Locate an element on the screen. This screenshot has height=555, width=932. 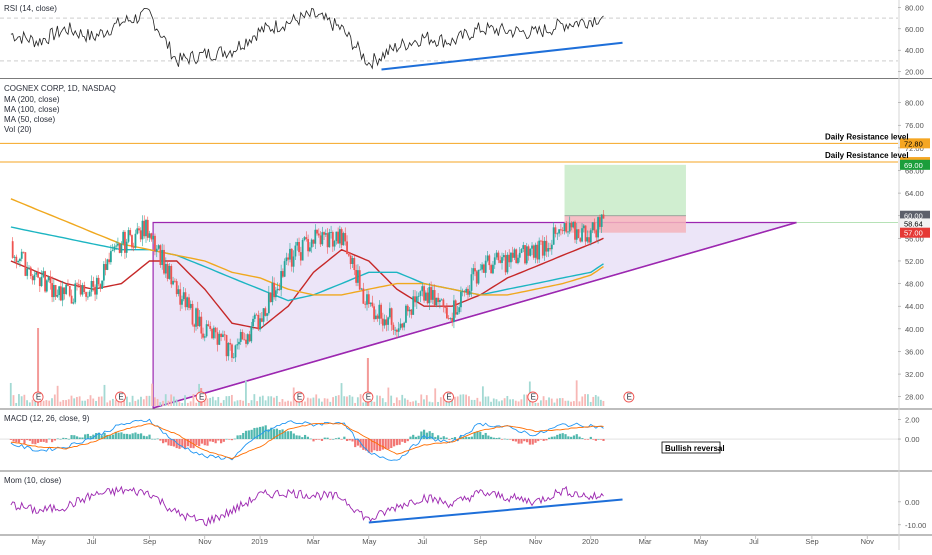
target-zone is located at coordinates (625, 190).